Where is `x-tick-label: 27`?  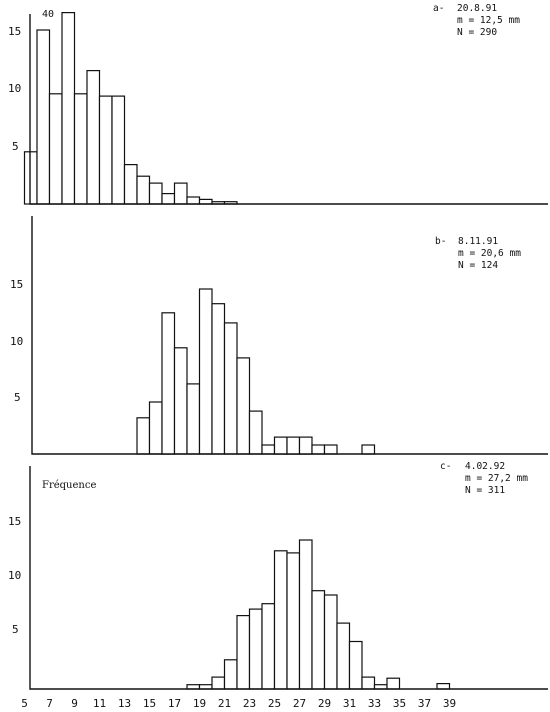
x-tick-label: 27 is located at coordinates (299, 703).